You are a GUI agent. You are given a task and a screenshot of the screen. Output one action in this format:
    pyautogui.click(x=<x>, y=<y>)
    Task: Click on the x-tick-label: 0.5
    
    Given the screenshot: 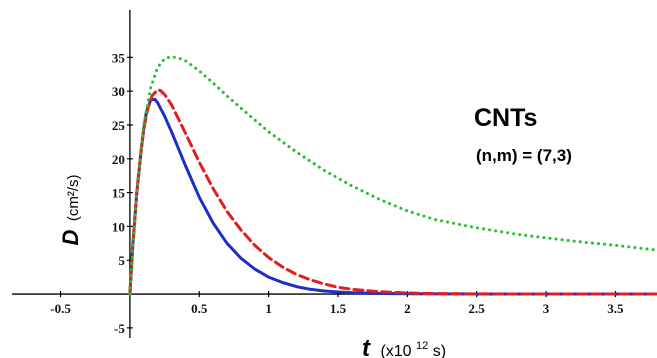 What is the action you would take?
    pyautogui.click(x=199, y=308)
    